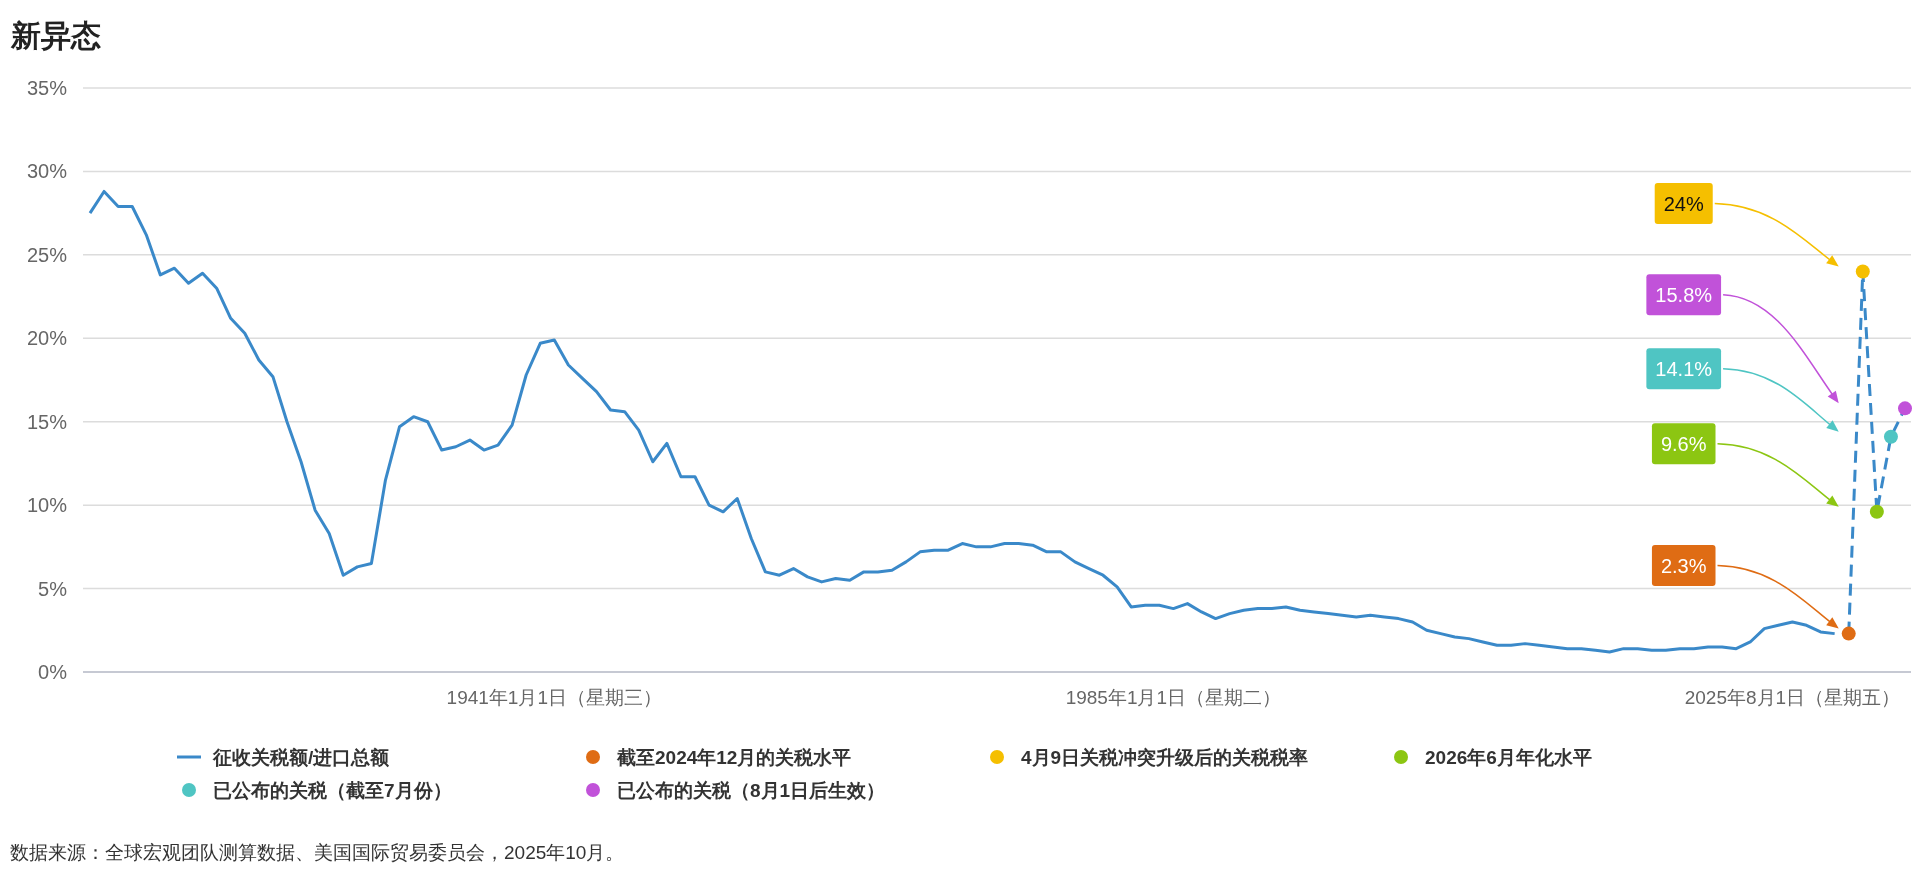  Describe the element at coordinates (751, 790) in the screenshot. I see `legend-label: 已公布的关税（8月1日后生效）` at that location.